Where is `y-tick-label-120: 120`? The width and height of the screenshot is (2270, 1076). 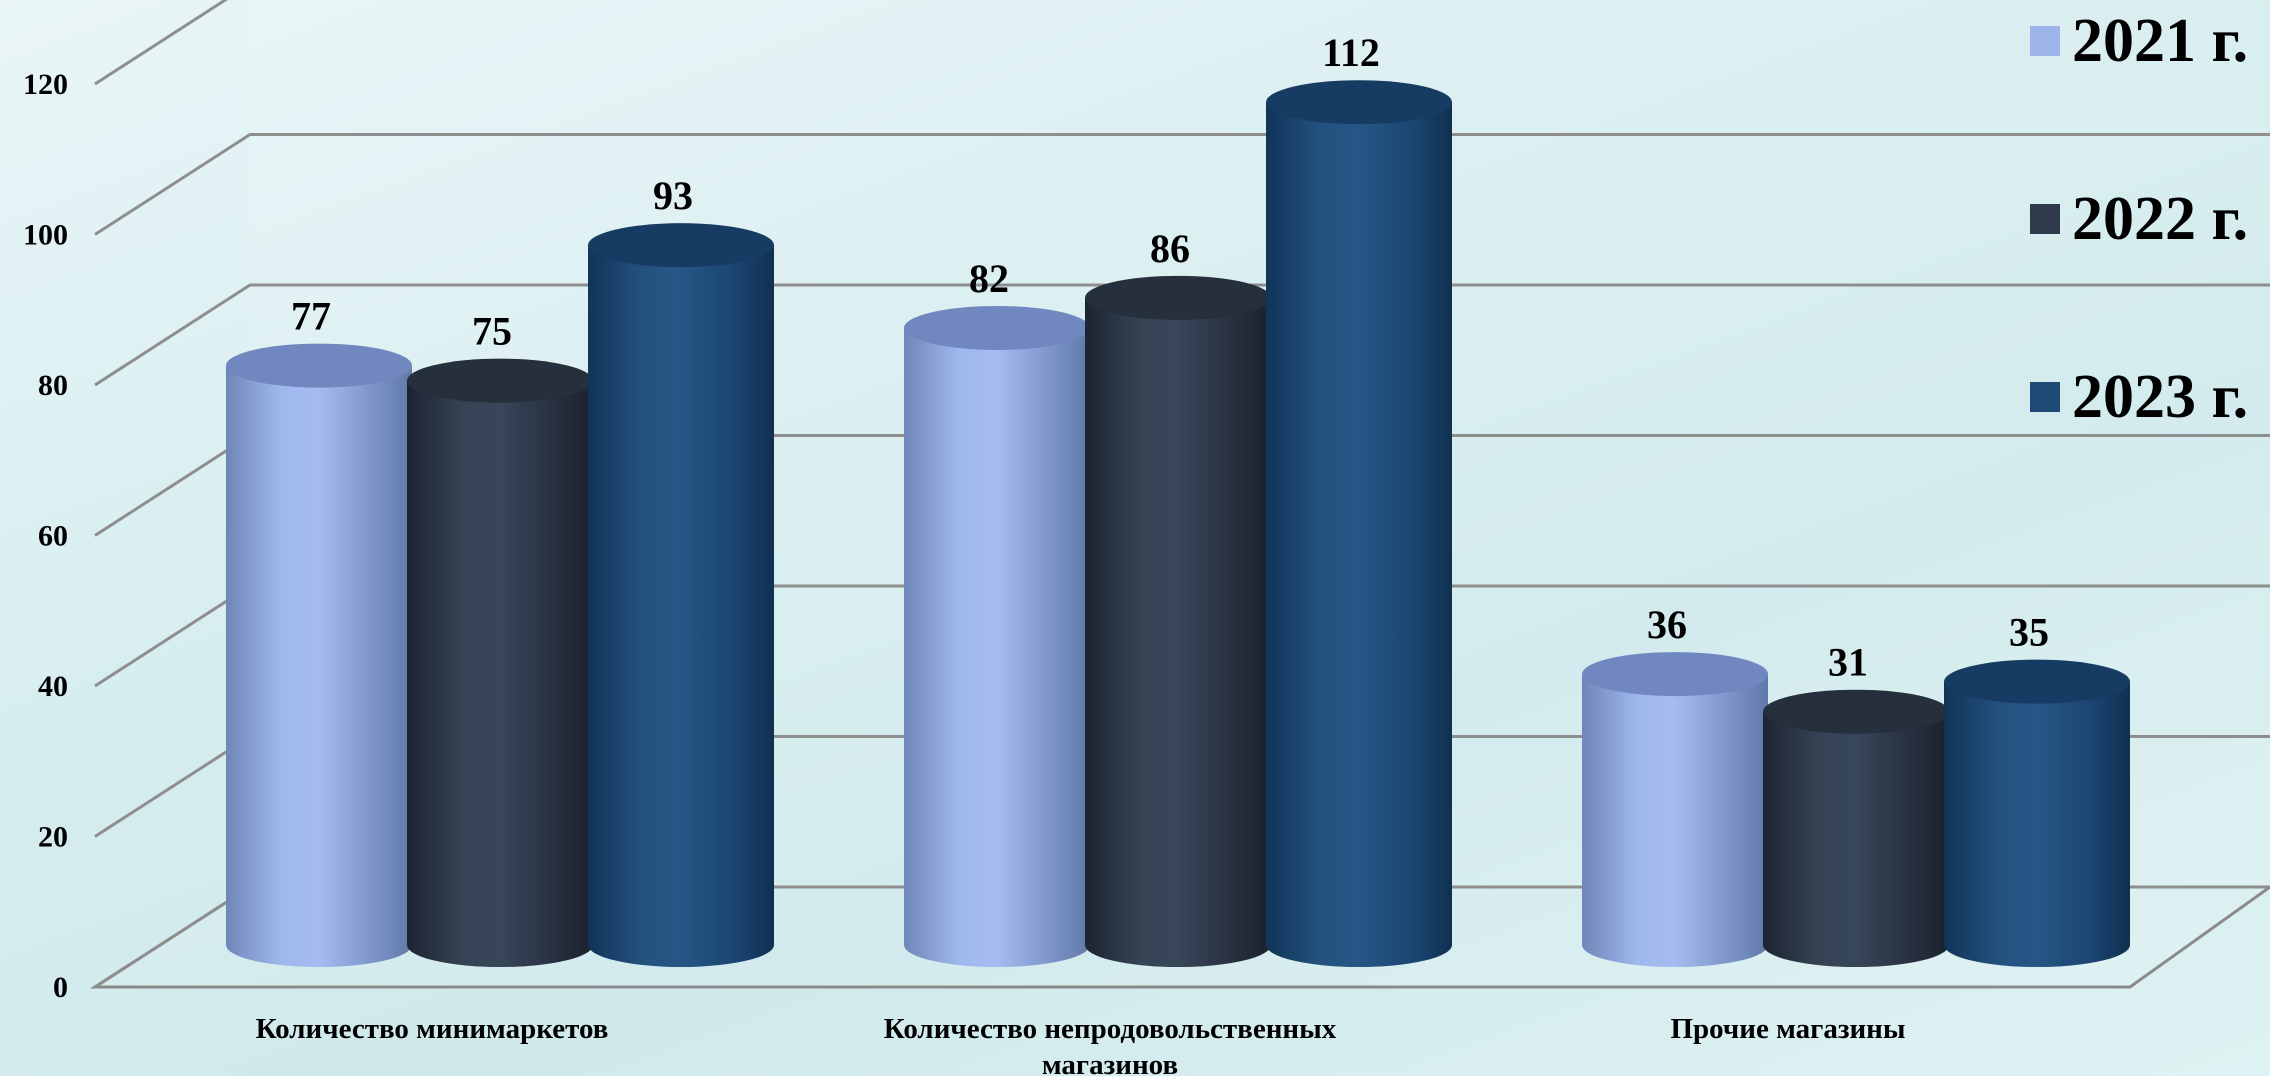 y-tick-label-120: 120 is located at coordinates (45, 84).